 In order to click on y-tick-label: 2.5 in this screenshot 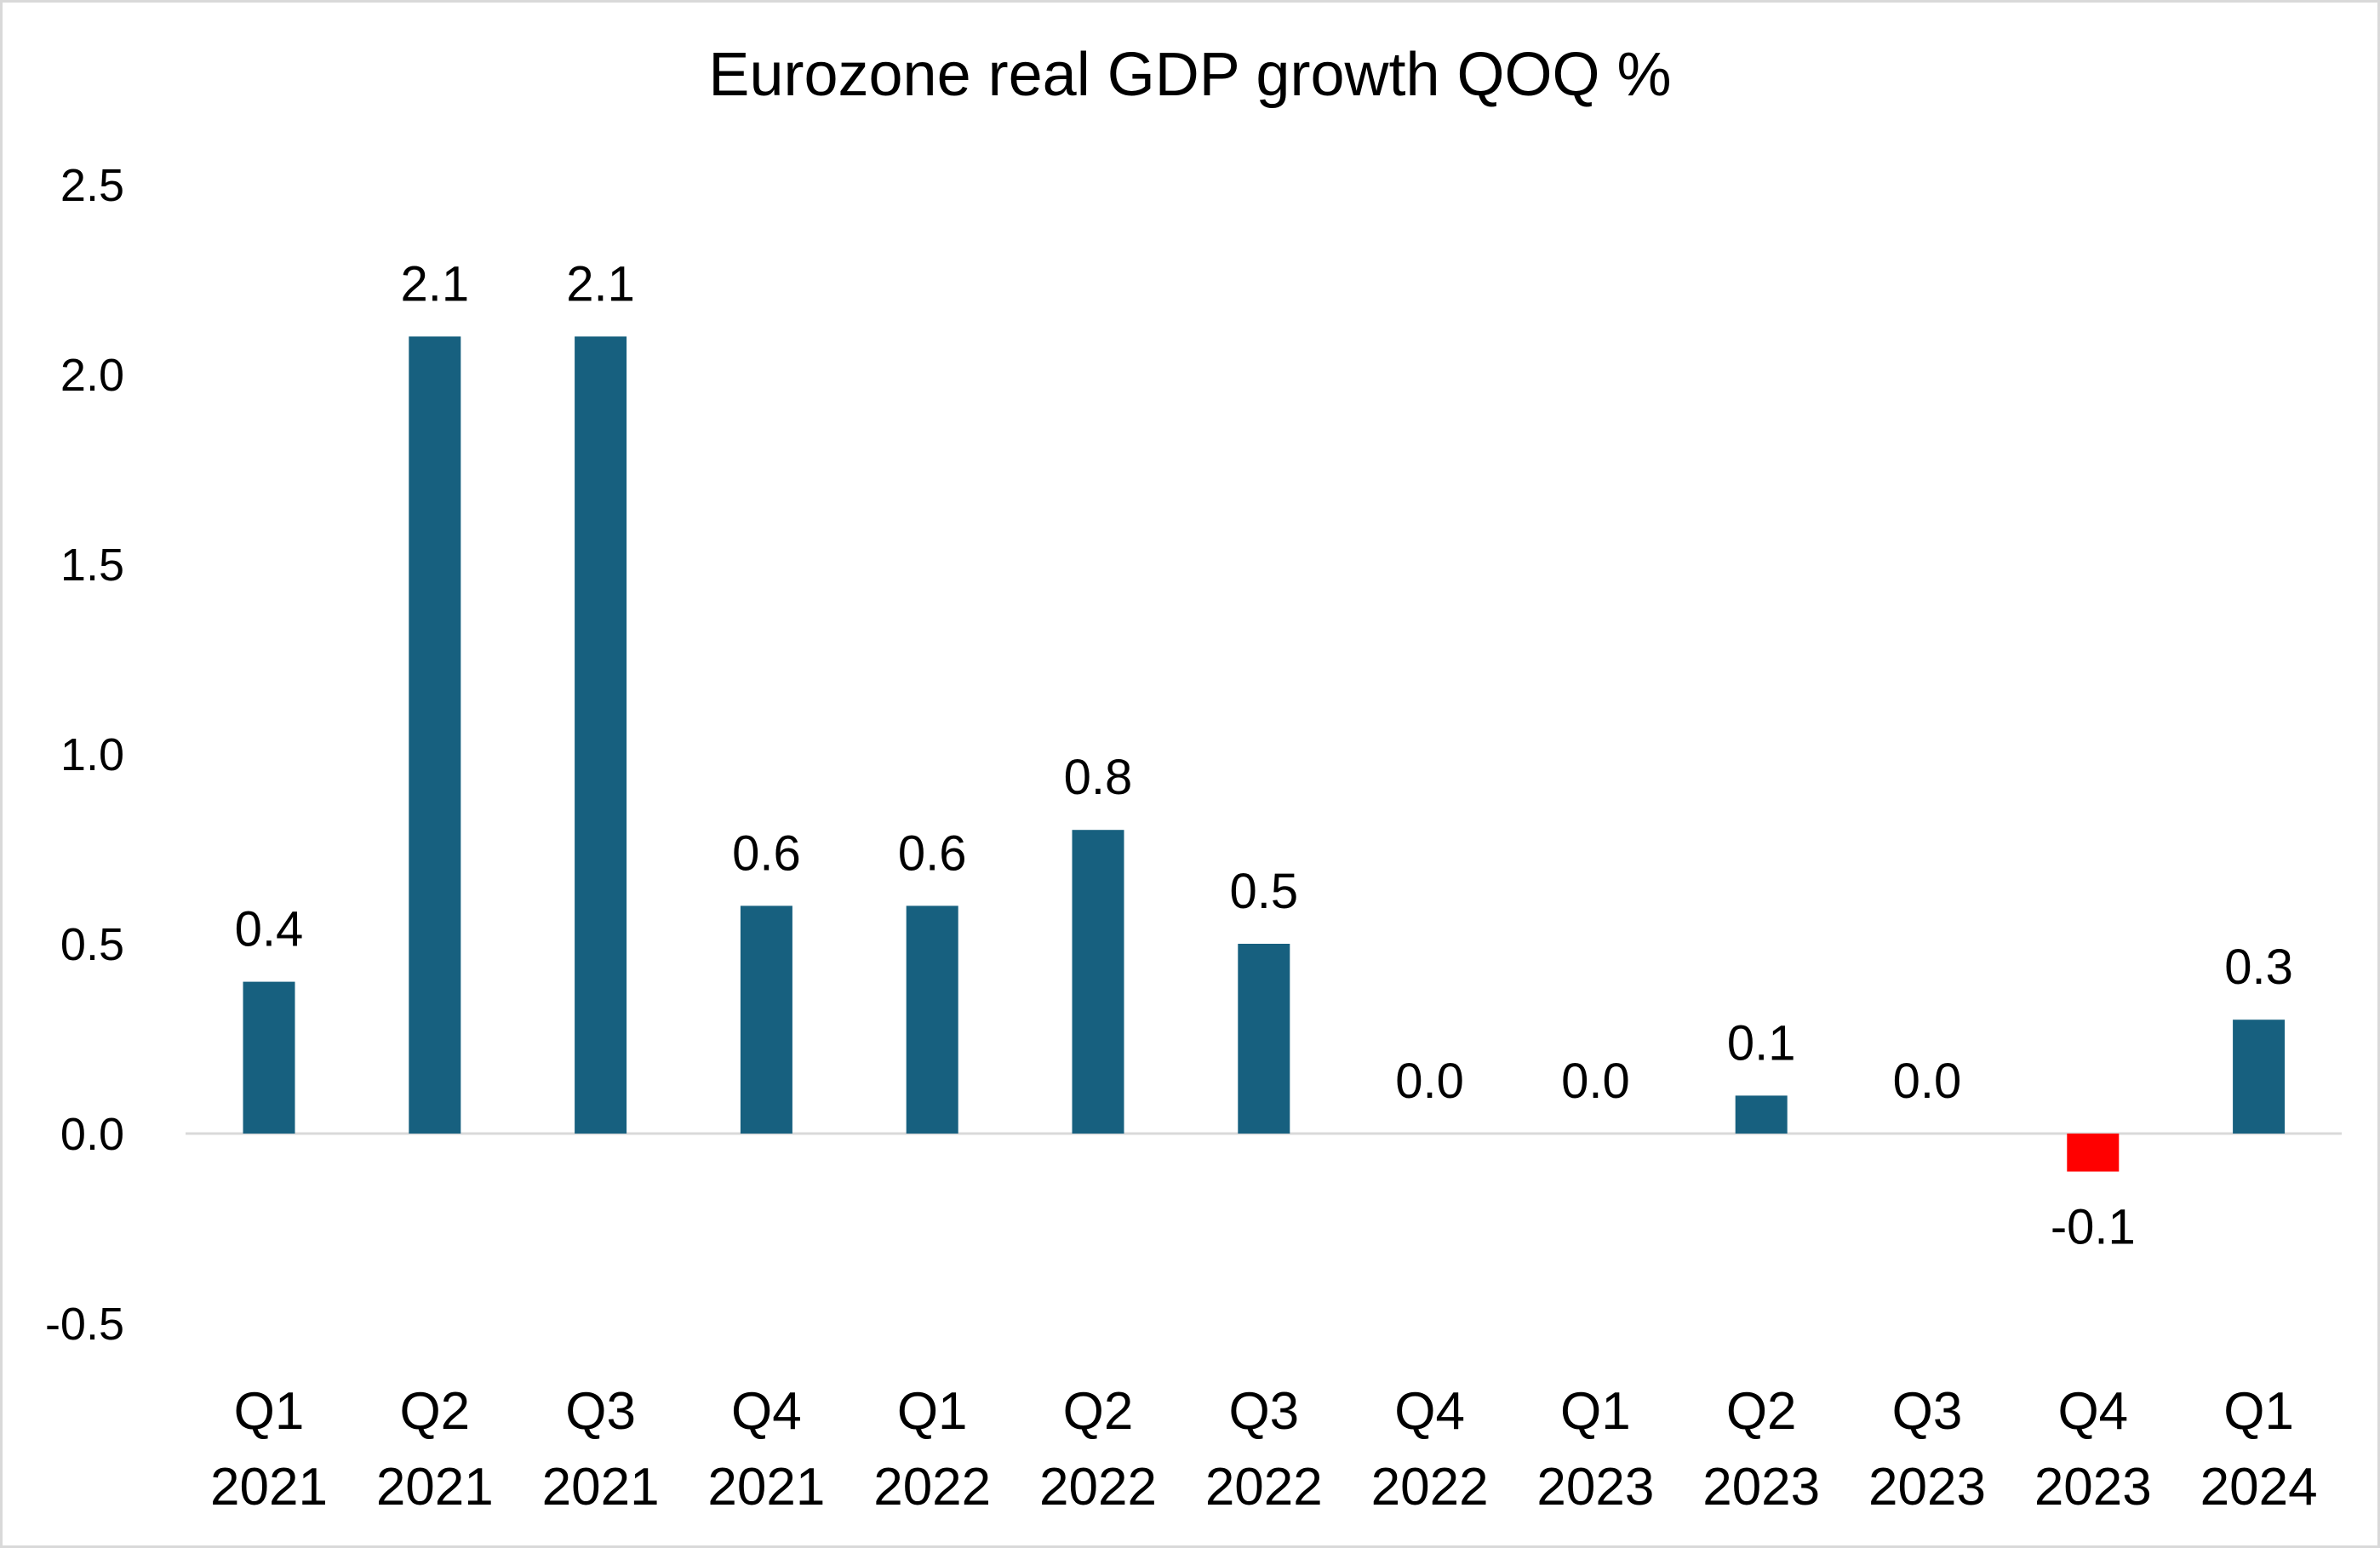, I will do `click(92, 185)`.